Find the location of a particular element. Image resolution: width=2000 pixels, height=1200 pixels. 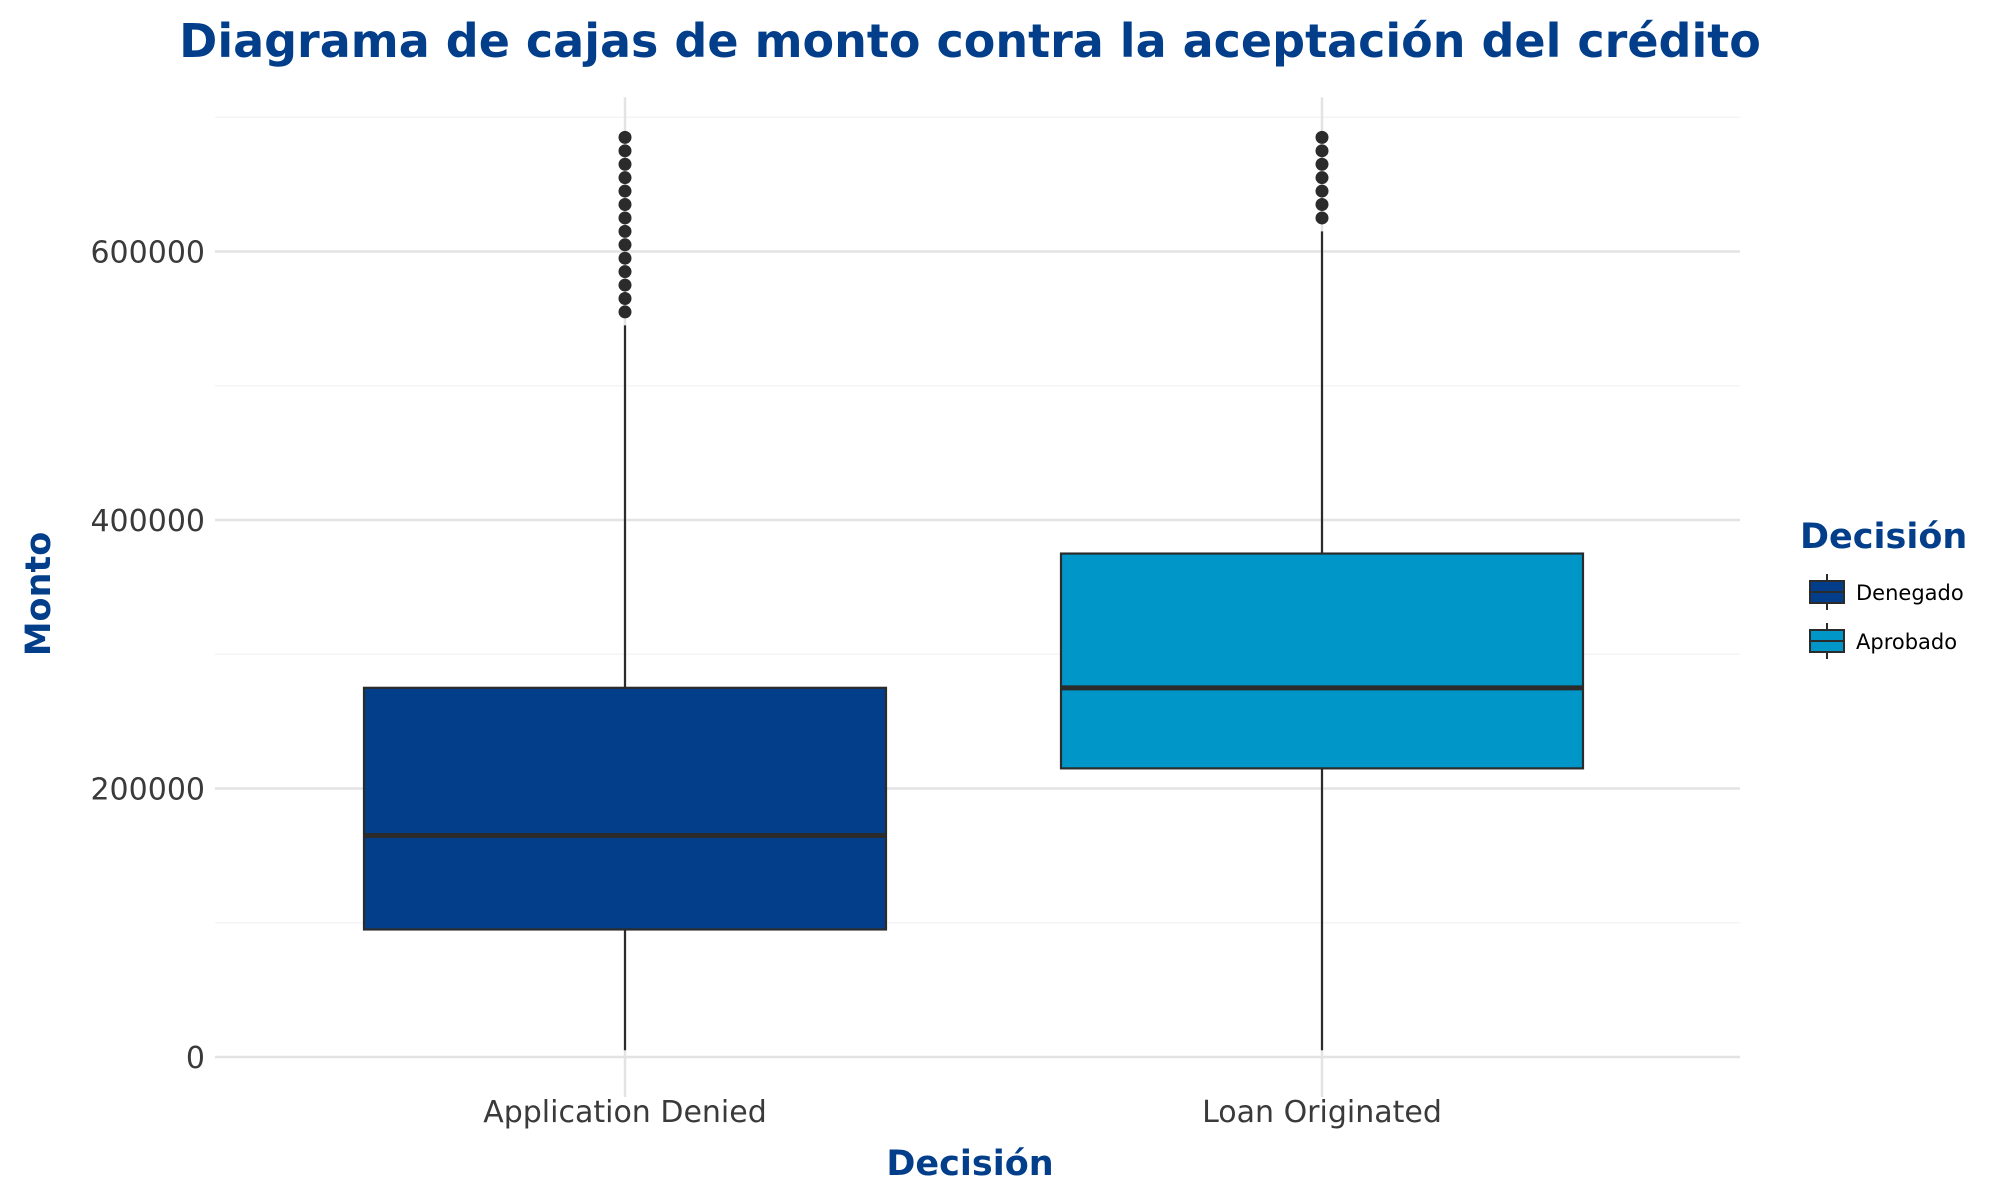

legend-item-aprobado: Aprobado is located at coordinates (1883, 641).